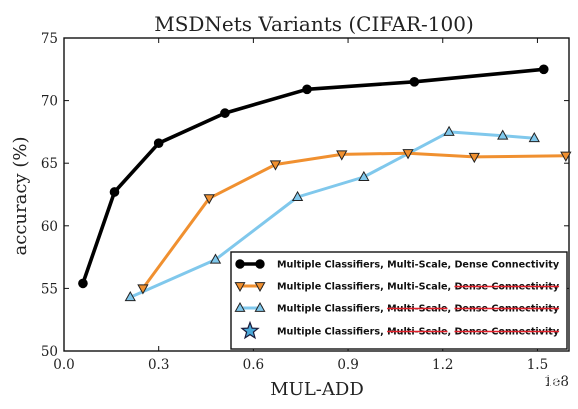 The image size is (578, 409). What do you see at coordinates (240, 307) in the screenshot?
I see `legend-marker-3a` at bounding box center [240, 307].